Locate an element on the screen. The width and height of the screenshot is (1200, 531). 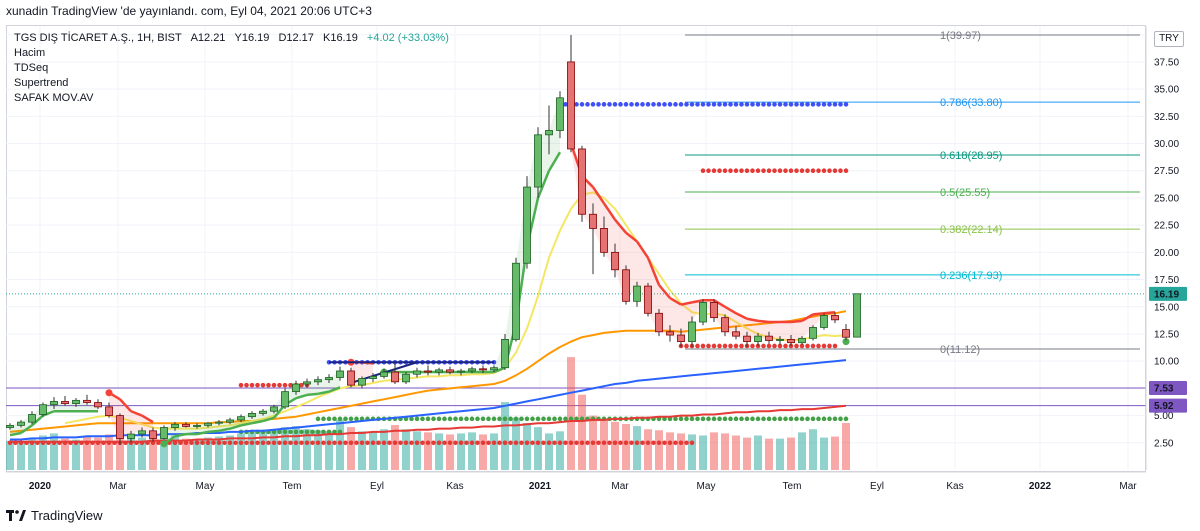
price-tick-label: 17.50 is located at coordinates (1166, 280).